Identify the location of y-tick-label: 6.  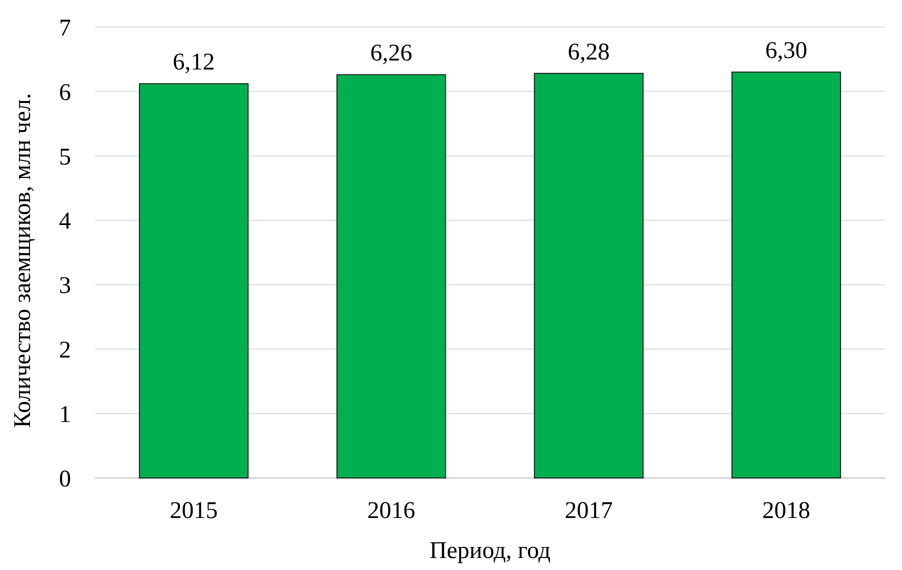
(65, 93).